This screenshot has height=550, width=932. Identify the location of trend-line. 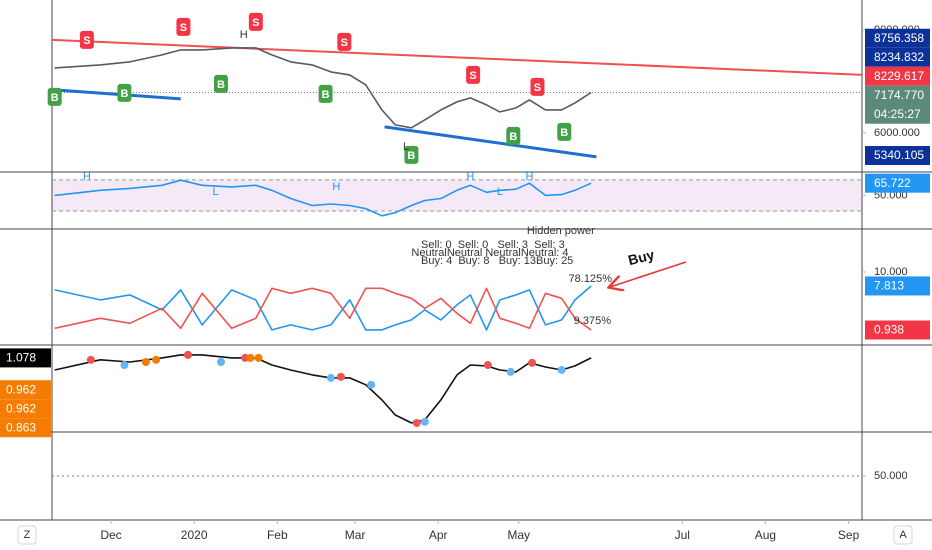
(490, 142).